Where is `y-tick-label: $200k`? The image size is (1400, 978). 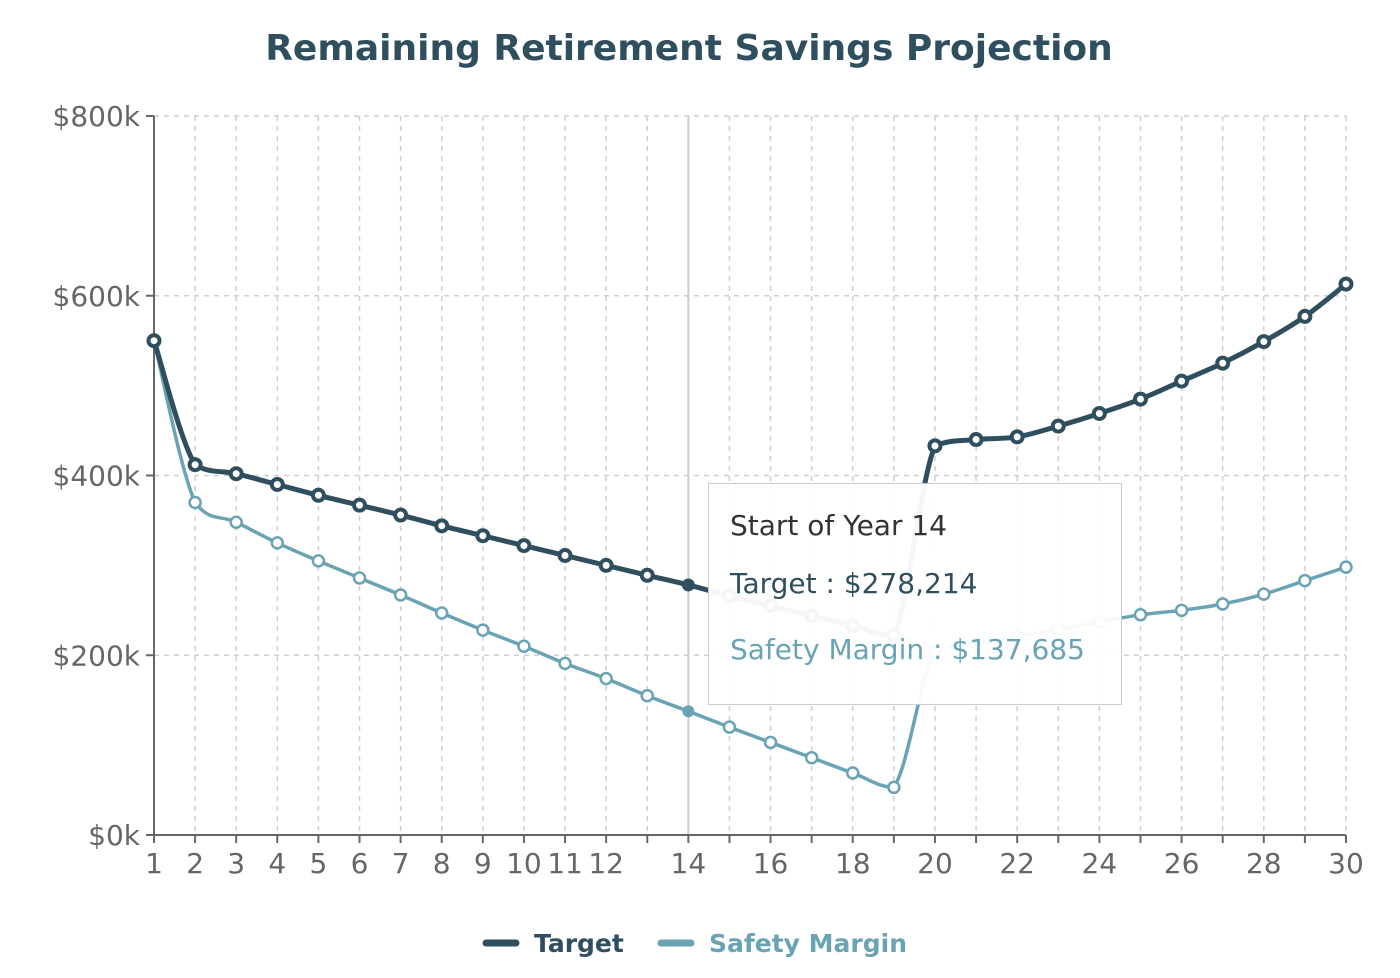 y-tick-label: $200k is located at coordinates (97, 655).